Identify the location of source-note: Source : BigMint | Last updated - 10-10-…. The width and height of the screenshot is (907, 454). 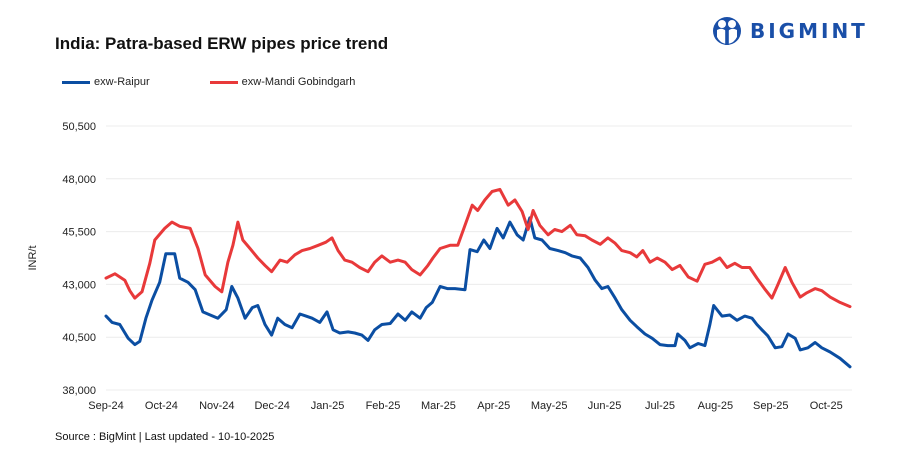
(165, 437).